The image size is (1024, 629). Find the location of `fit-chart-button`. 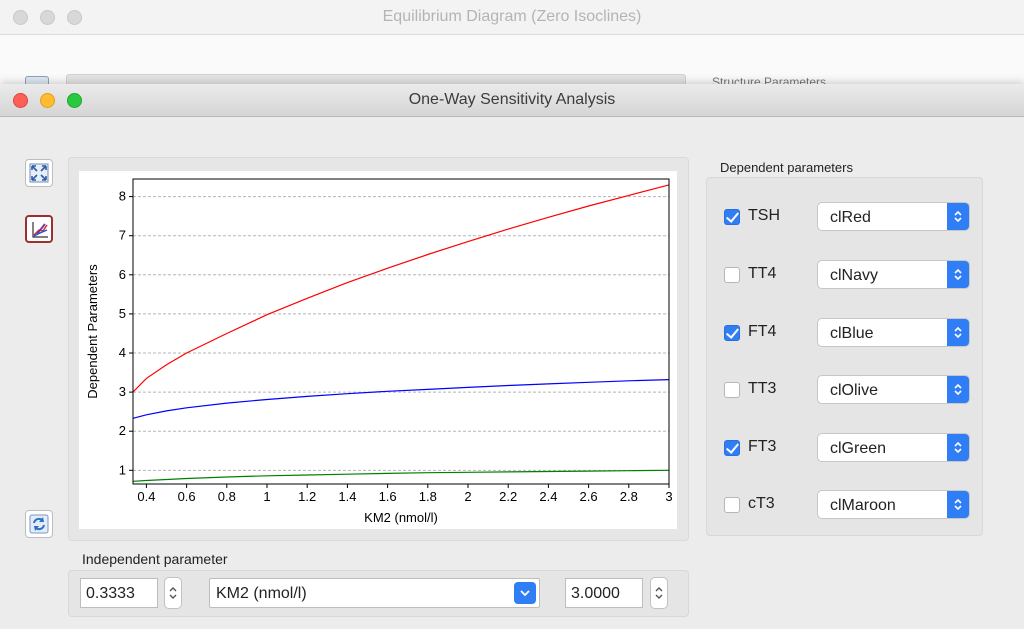

fit-chart-button is located at coordinates (39, 173).